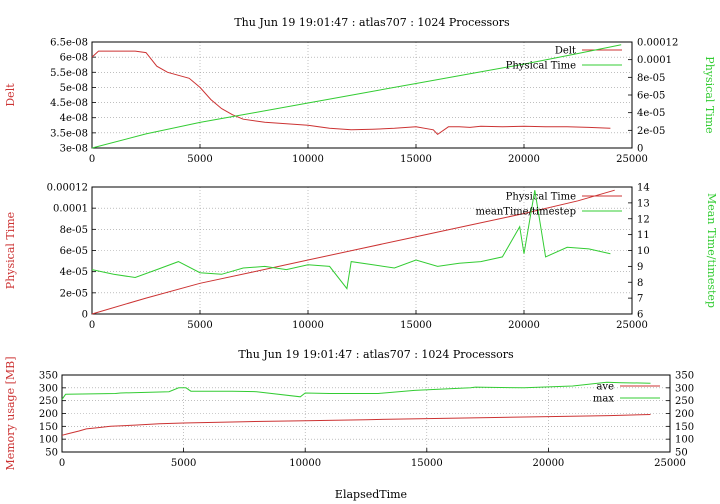 The image size is (720, 504). Describe the element at coordinates (681, 453) in the screenshot. I see `y2-tick-label: 50` at that location.